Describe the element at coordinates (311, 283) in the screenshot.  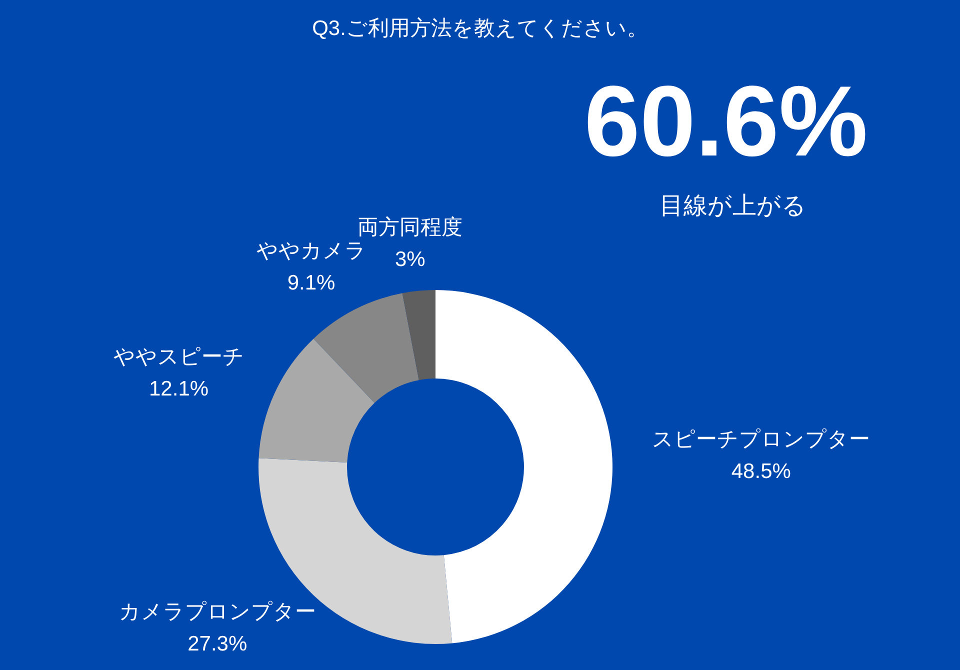
I see `data-label: 9.1%` at that location.